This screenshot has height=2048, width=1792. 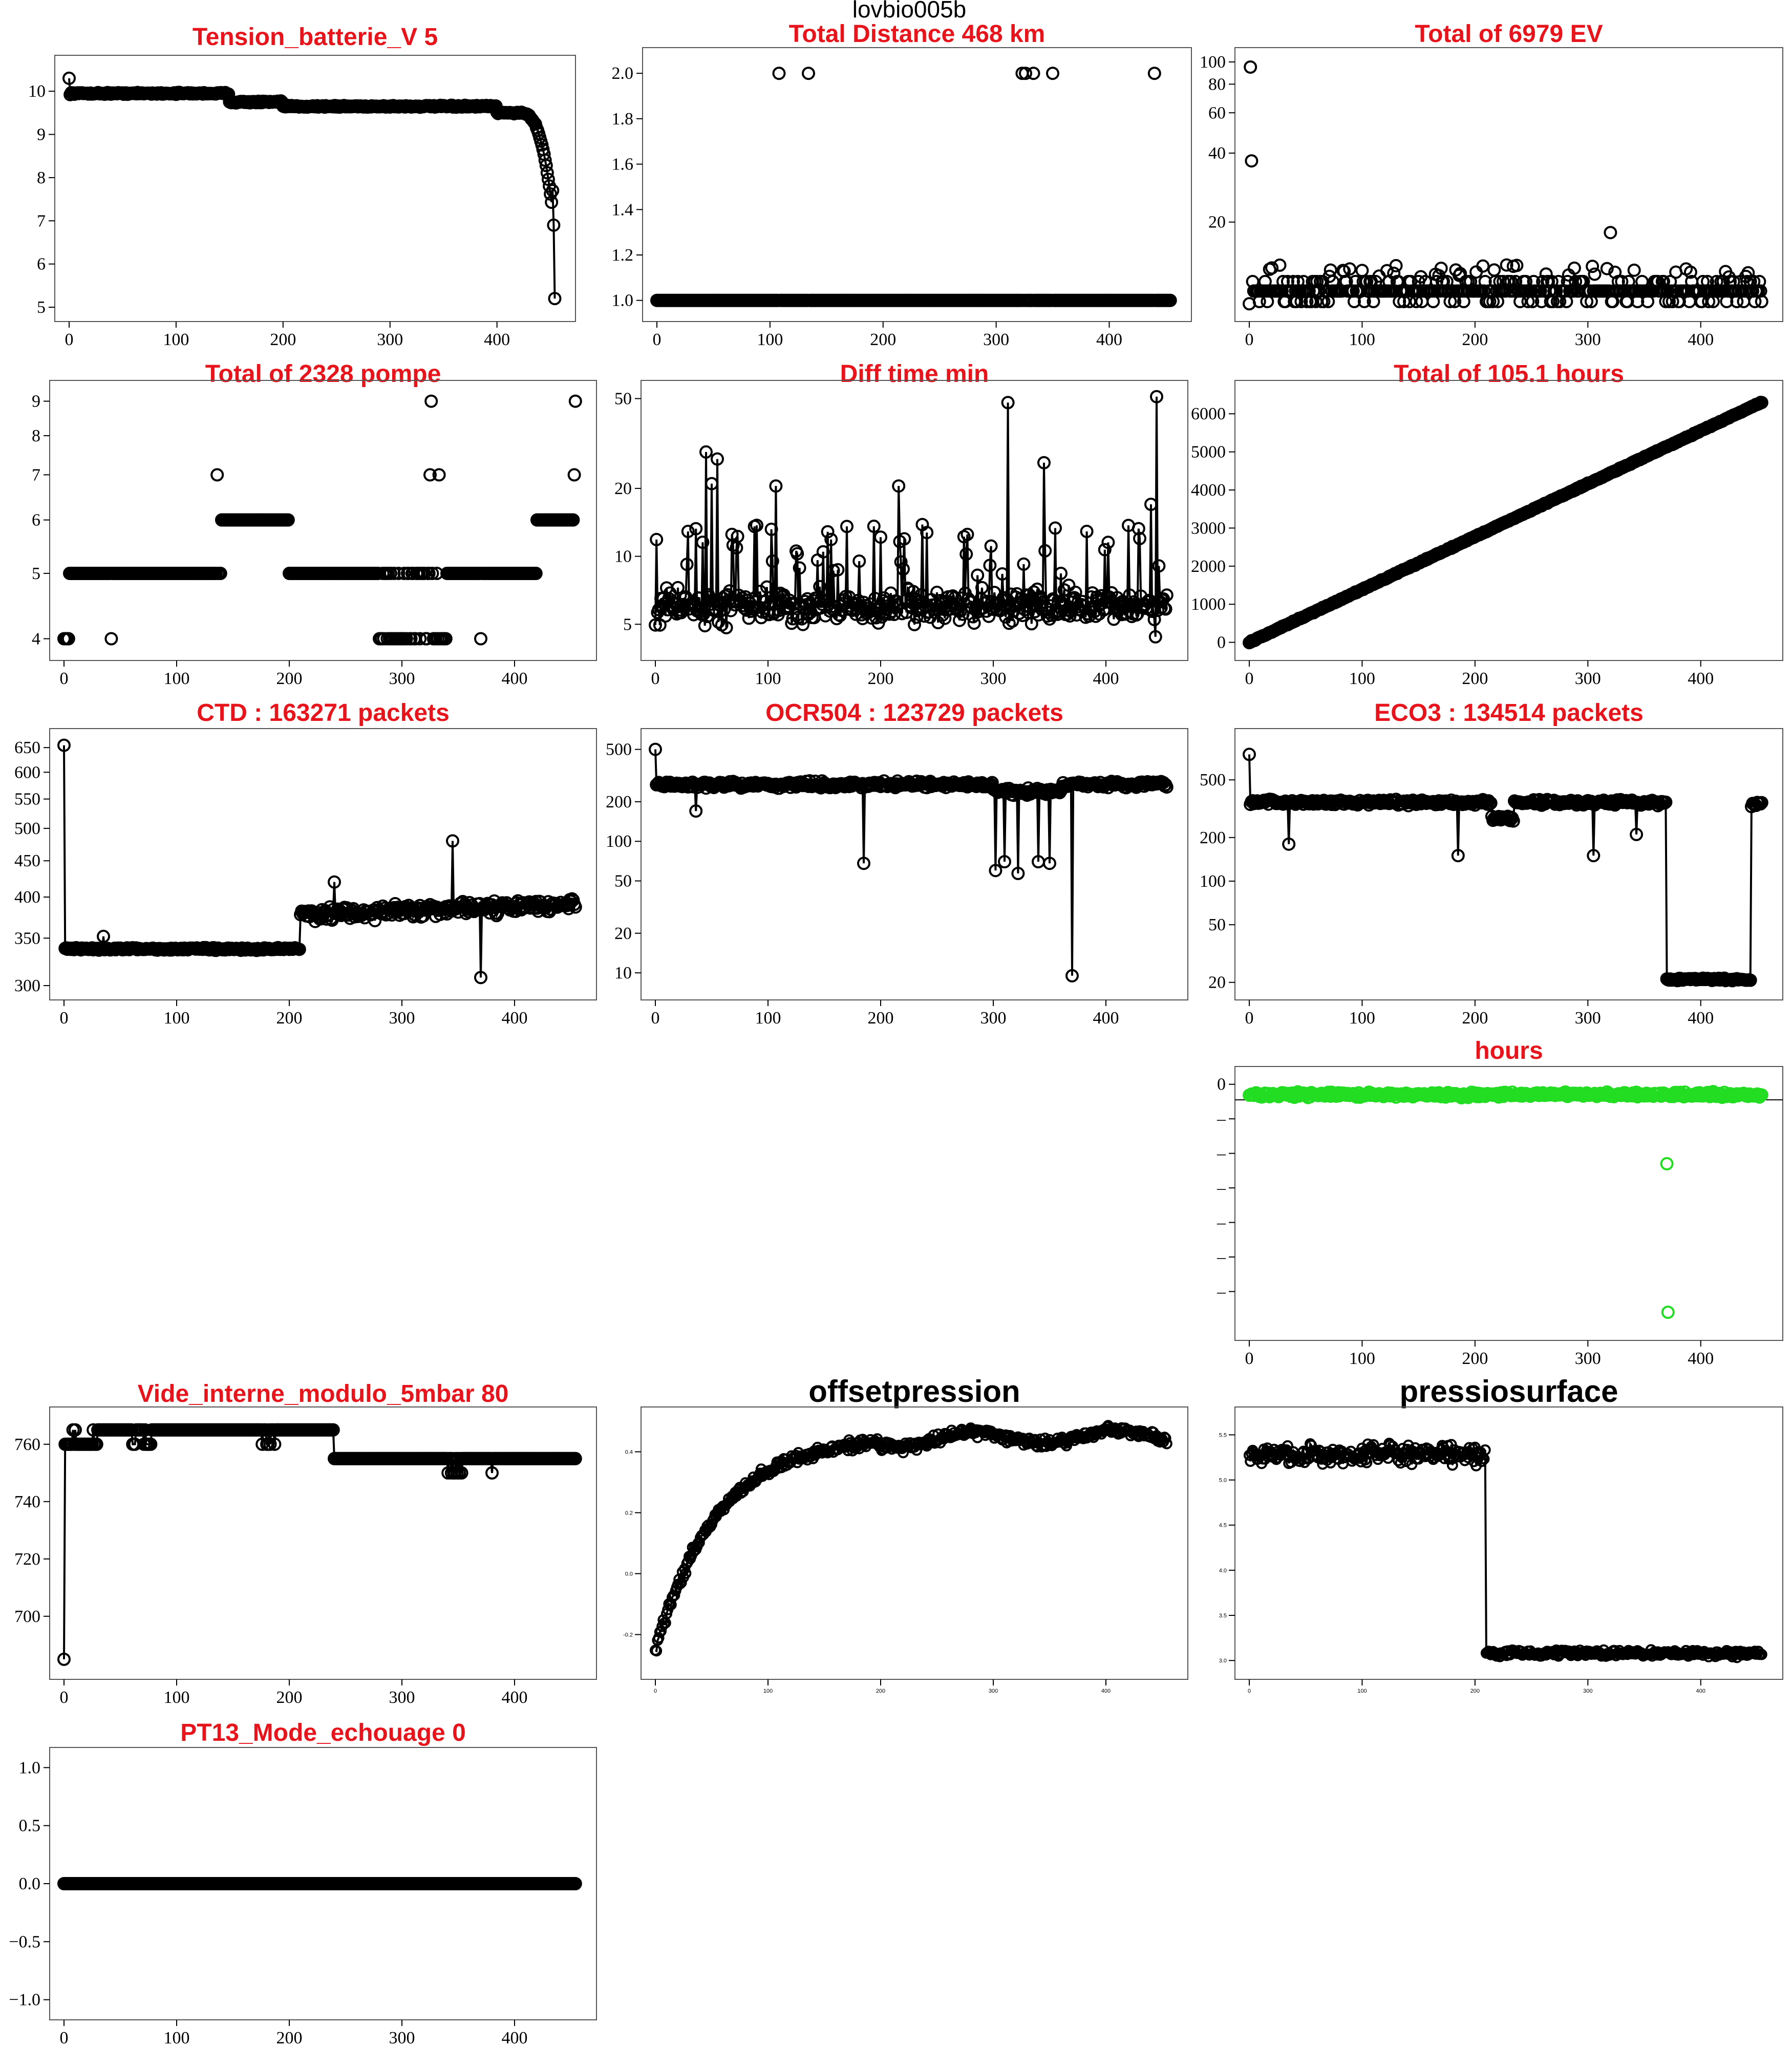 I want to click on y-tick-label: 300, so click(x=27, y=985).